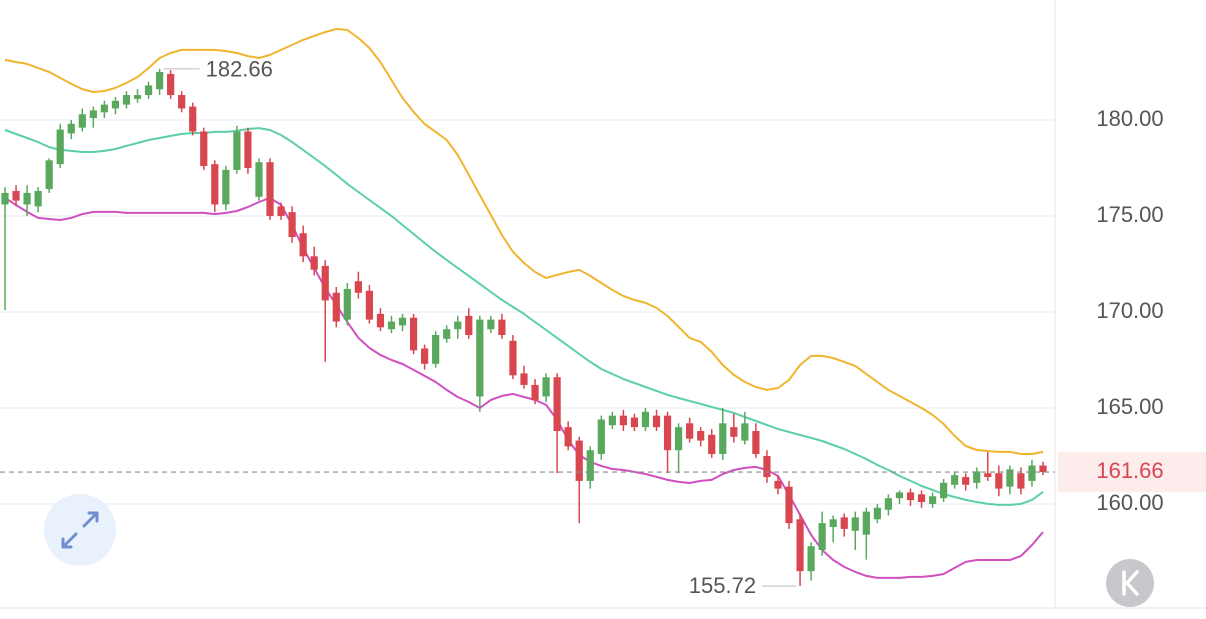 The height and width of the screenshot is (619, 1206). What do you see at coordinates (1129, 502) in the screenshot?
I see `y-tick-label: 160.00` at bounding box center [1129, 502].